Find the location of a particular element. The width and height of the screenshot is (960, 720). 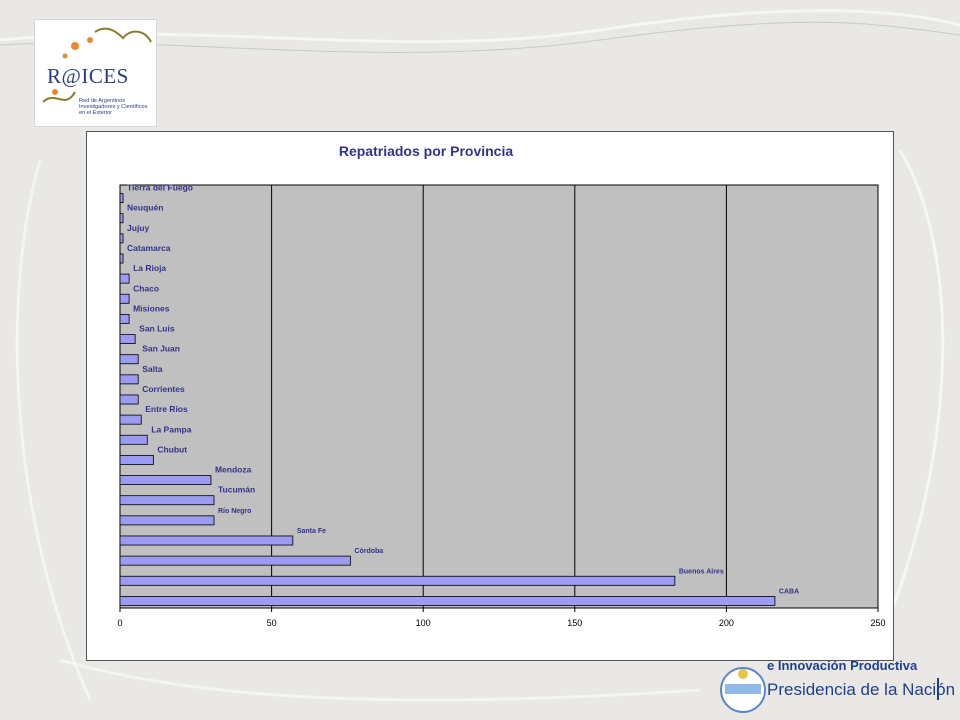

bar-label: Jujuy is located at coordinates (138, 228).